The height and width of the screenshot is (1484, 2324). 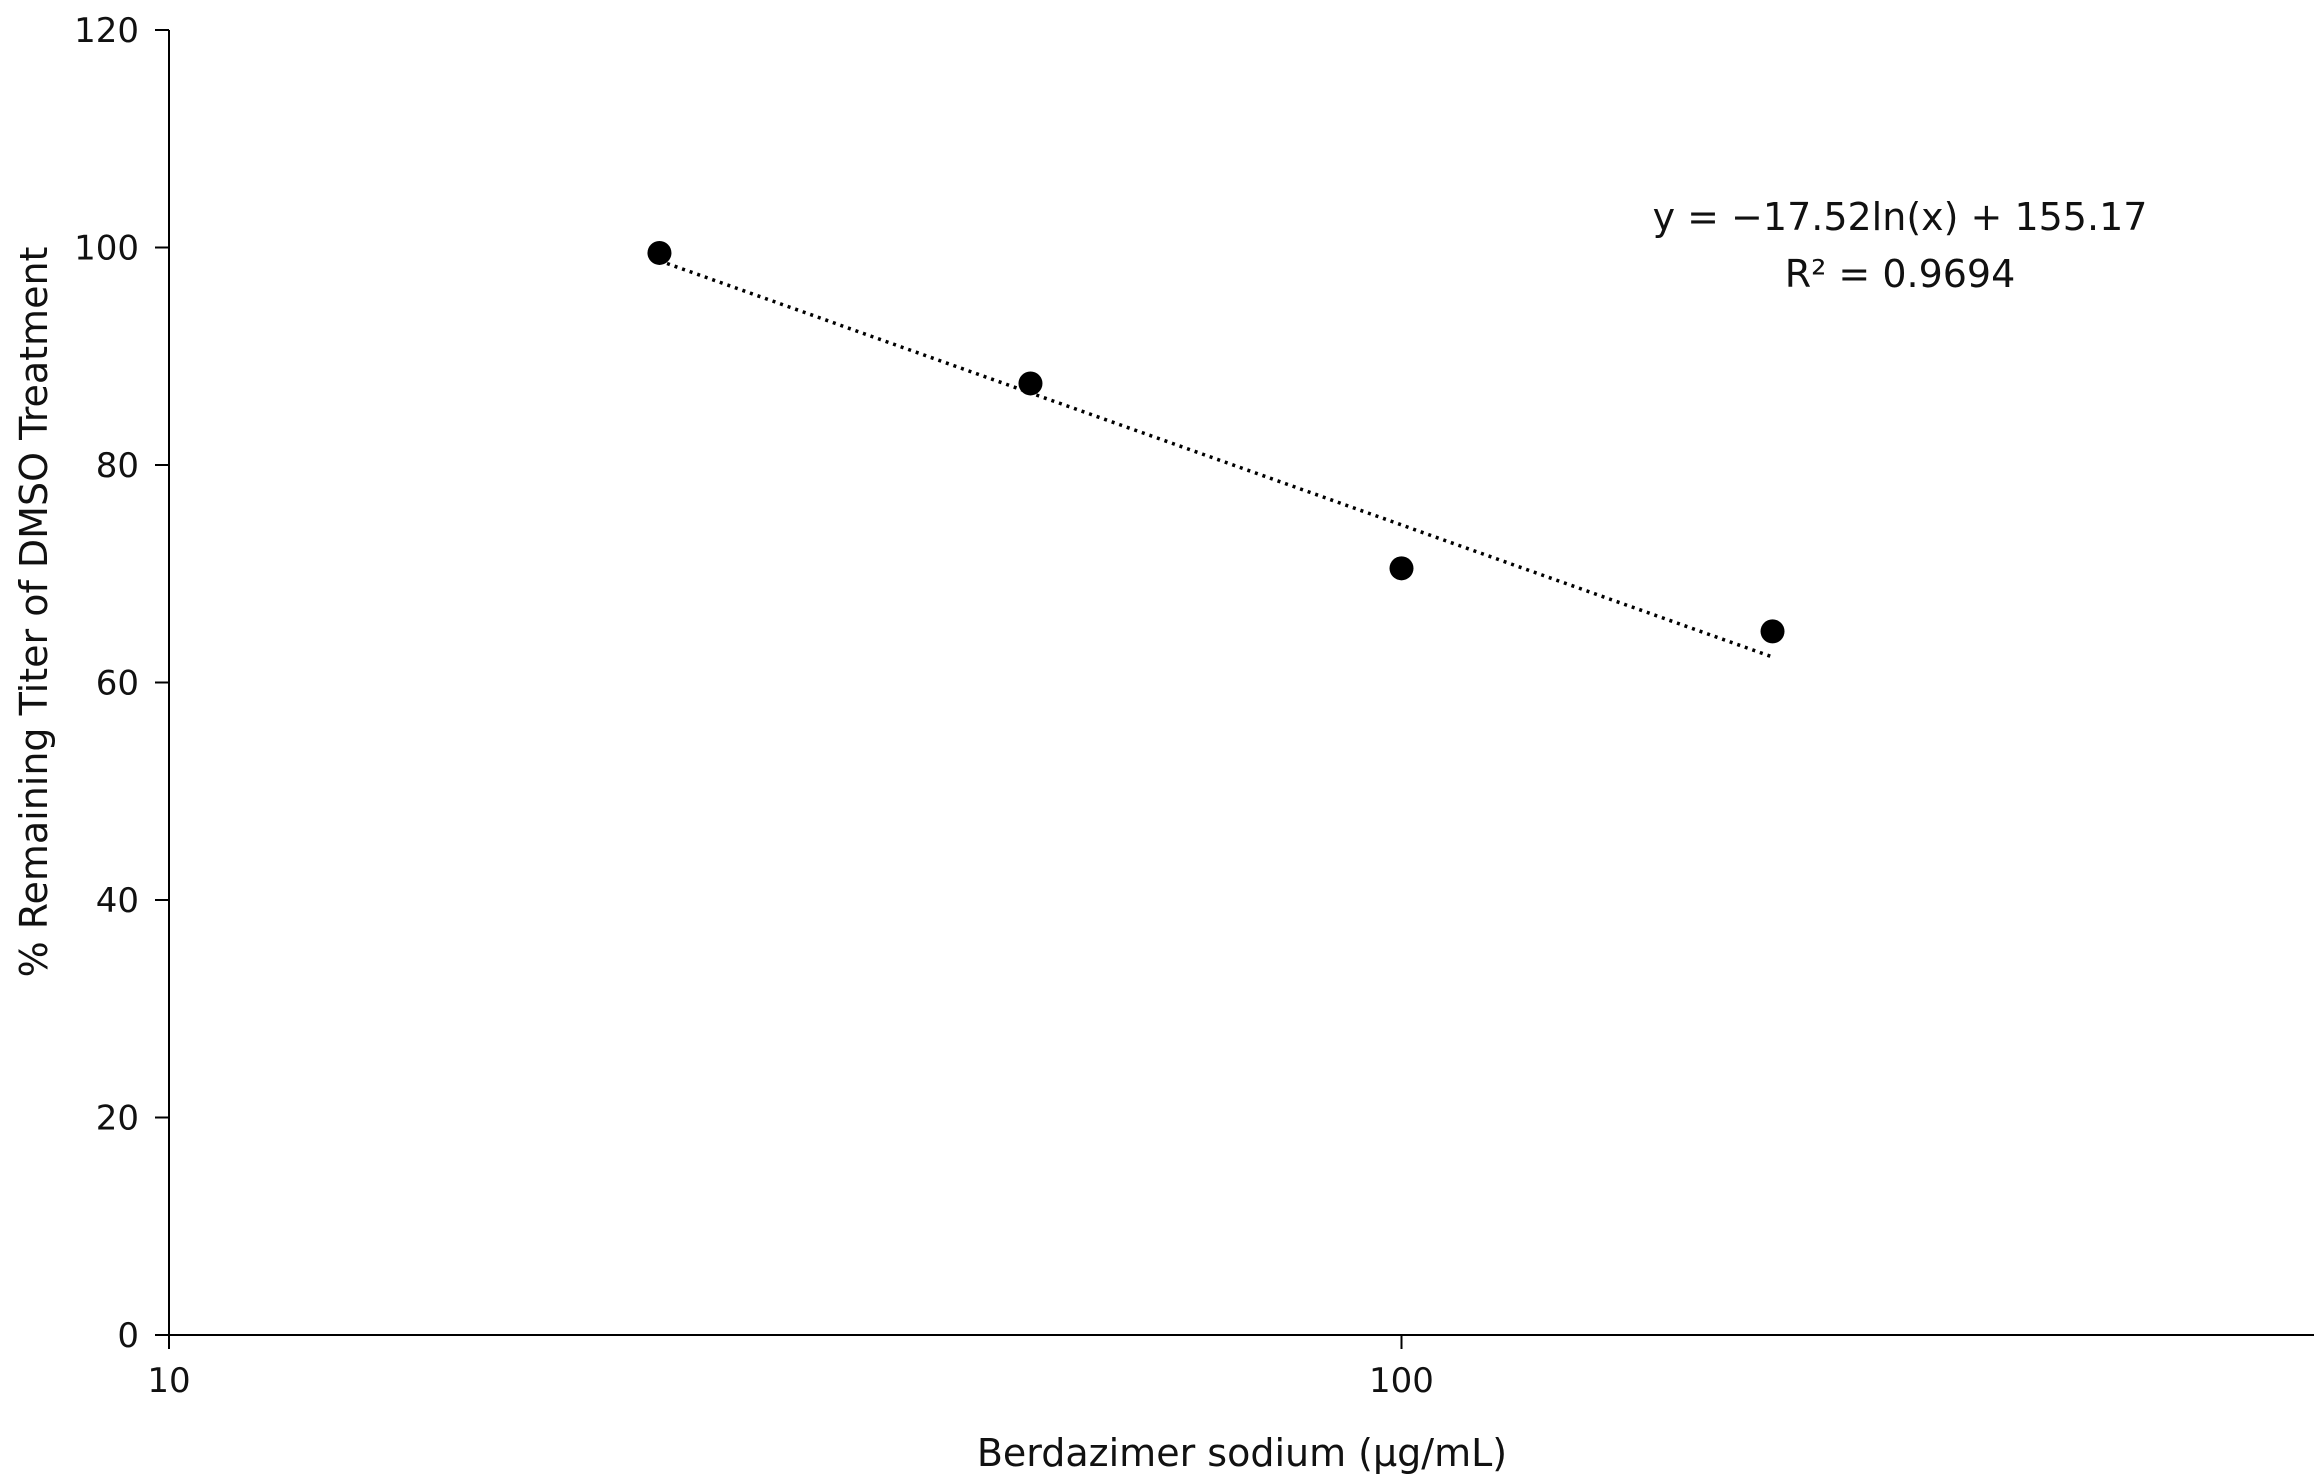 I want to click on x-tick-label: 10, so click(x=168, y=1381).